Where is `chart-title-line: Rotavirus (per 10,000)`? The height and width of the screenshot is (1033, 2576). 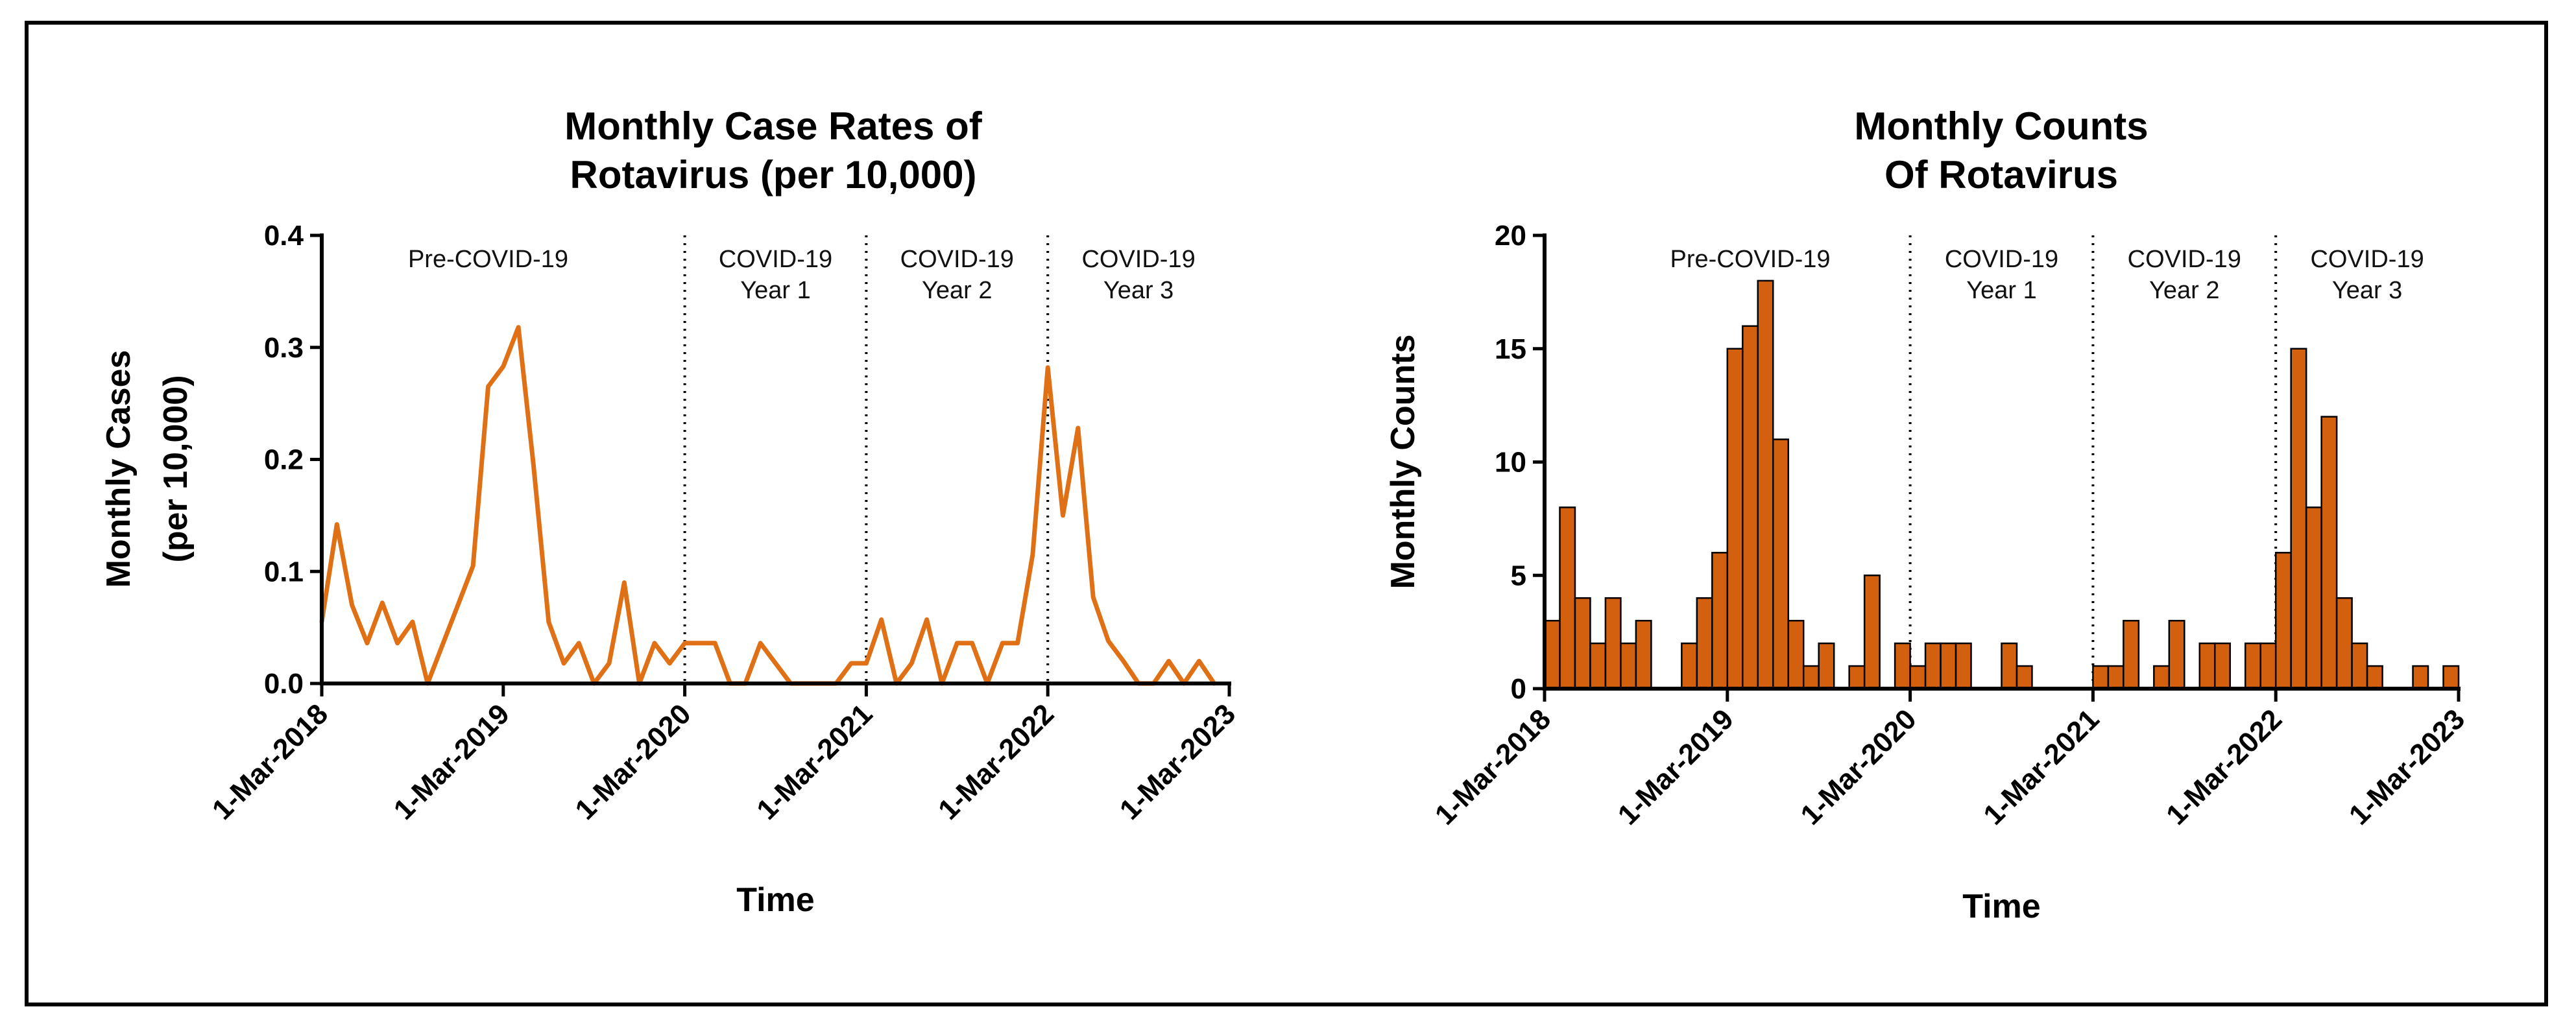
chart-title-line: Rotavirus (per 10,000) is located at coordinates (773, 174).